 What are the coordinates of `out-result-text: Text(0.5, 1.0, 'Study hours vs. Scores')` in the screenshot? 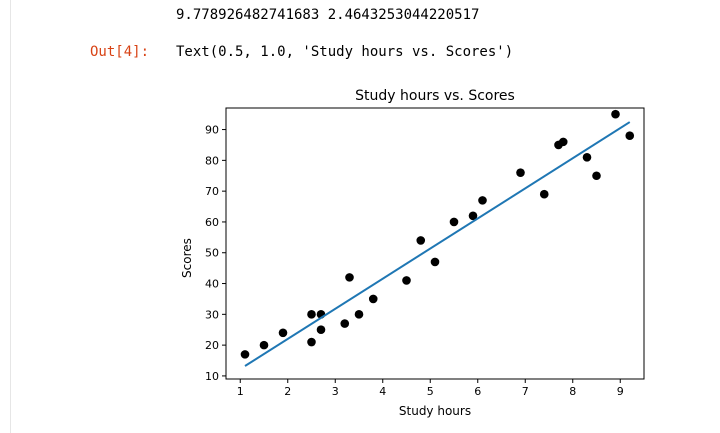 It's located at (345, 52).